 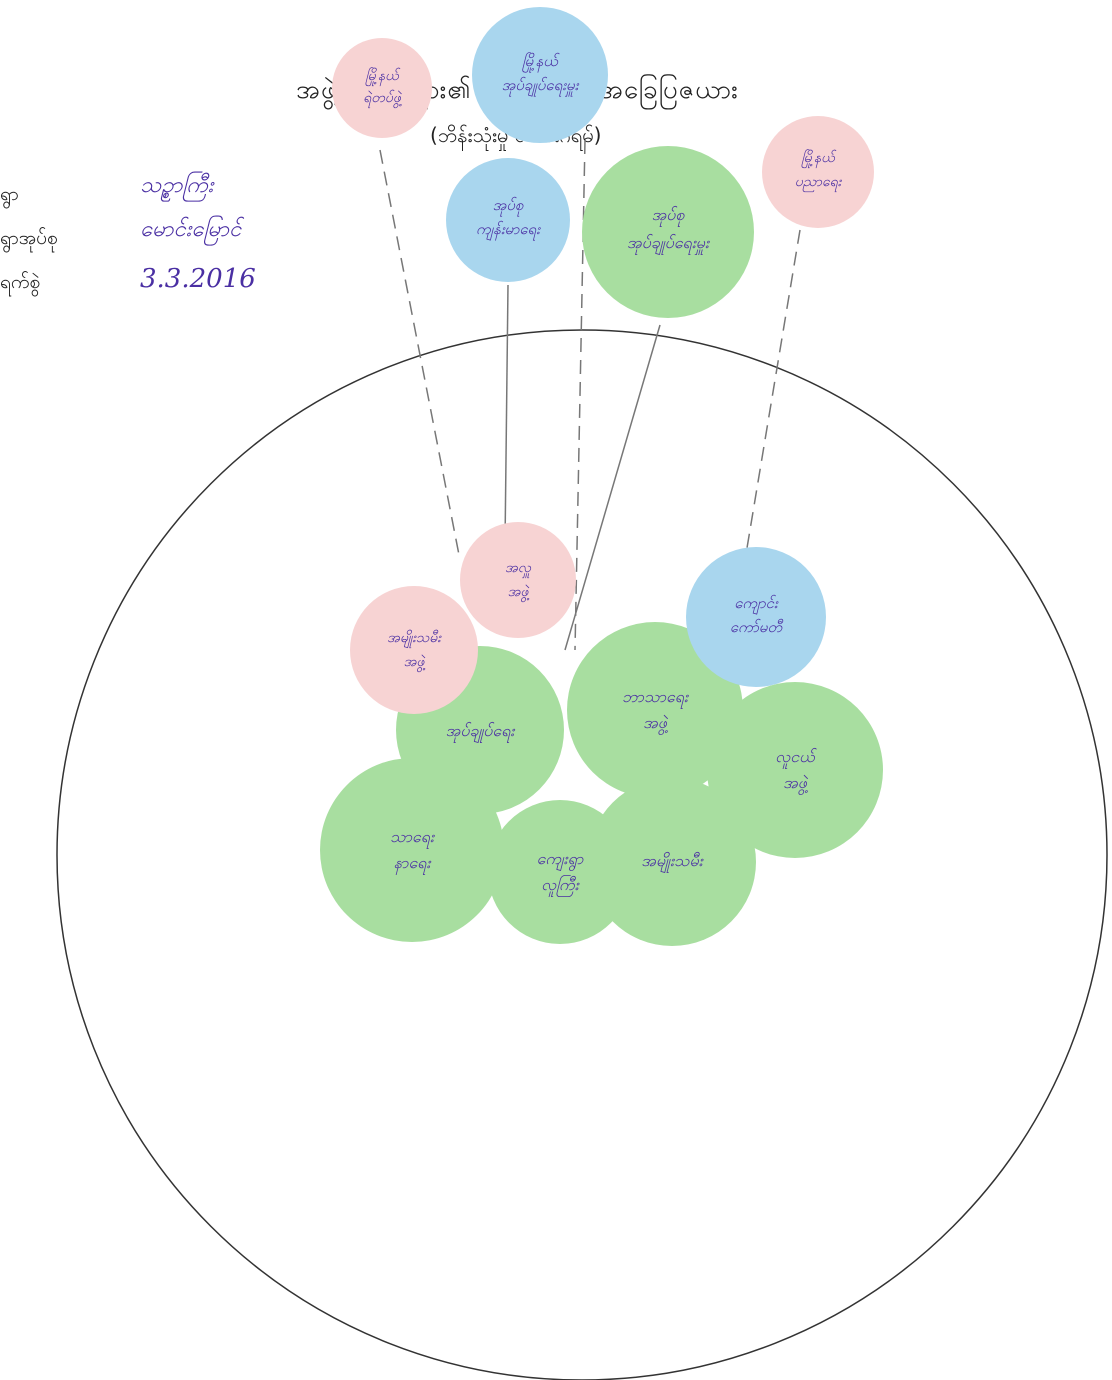 I want to click on circle-in-1: အလှူ အဖွဲ့, so click(x=518, y=580).